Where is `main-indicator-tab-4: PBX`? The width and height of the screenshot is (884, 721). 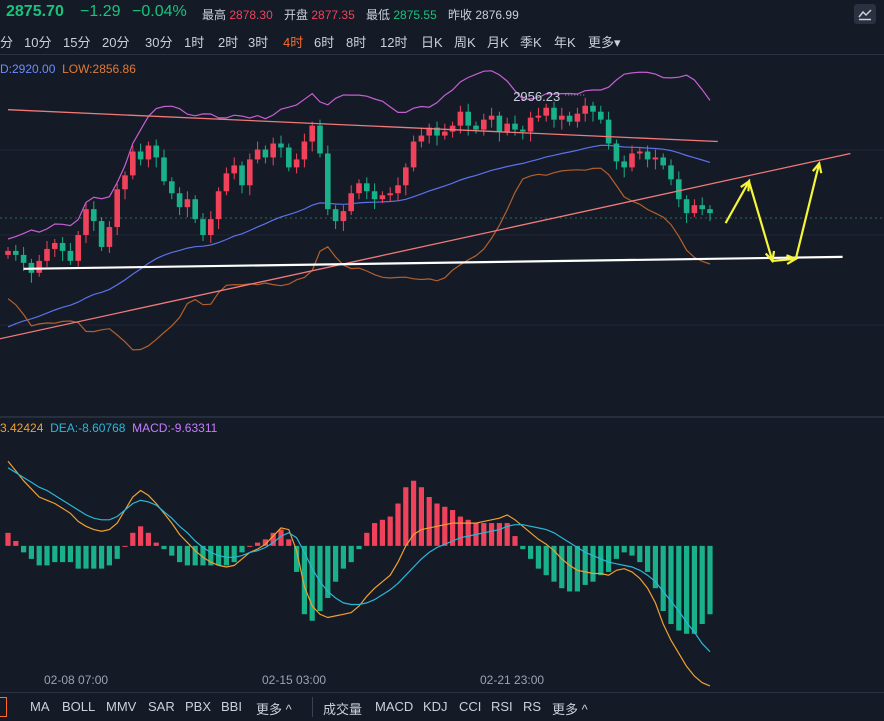
main-indicator-tab-4: PBX is located at coordinates (198, 706).